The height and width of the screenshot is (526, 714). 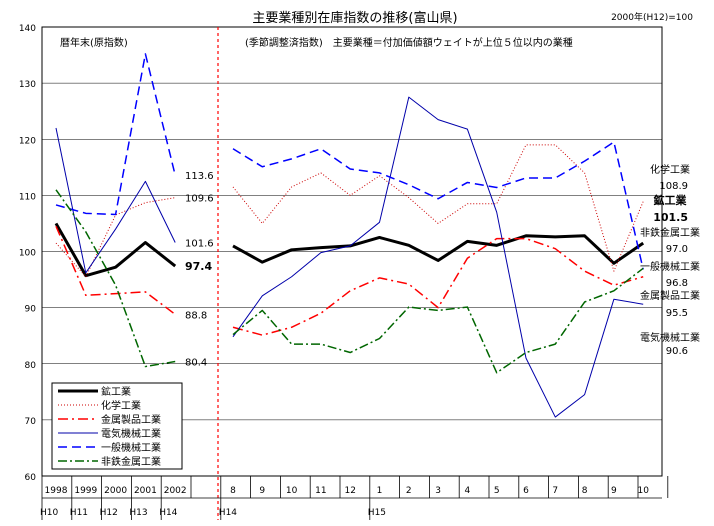 What do you see at coordinates (131, 447) in the screenshot?
I see `legend-label: 一般機械工業` at bounding box center [131, 447].